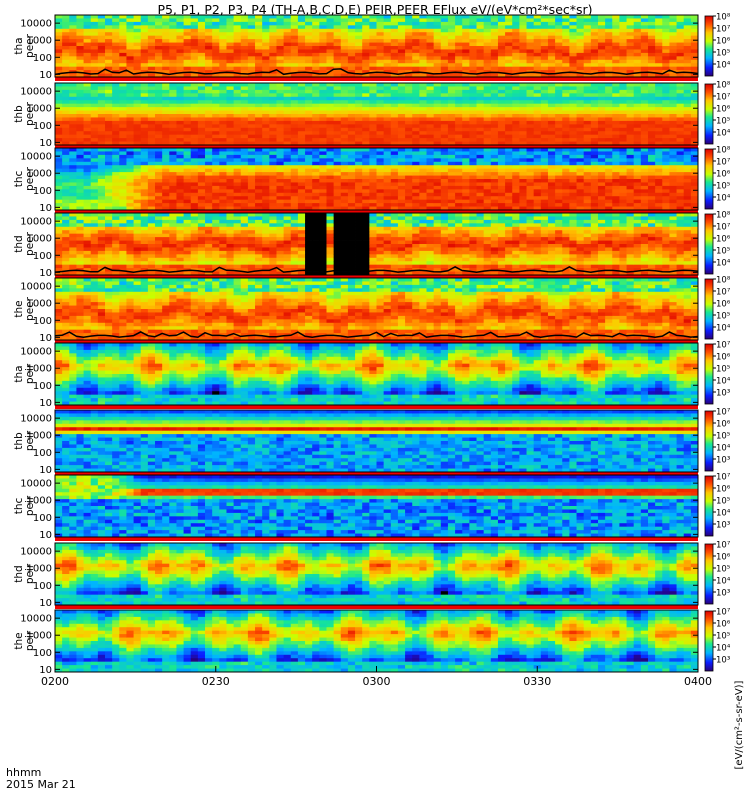  What do you see at coordinates (723, 187) in the screenshot?
I see `colorbar-tick-label: 10⁵` at bounding box center [723, 187].